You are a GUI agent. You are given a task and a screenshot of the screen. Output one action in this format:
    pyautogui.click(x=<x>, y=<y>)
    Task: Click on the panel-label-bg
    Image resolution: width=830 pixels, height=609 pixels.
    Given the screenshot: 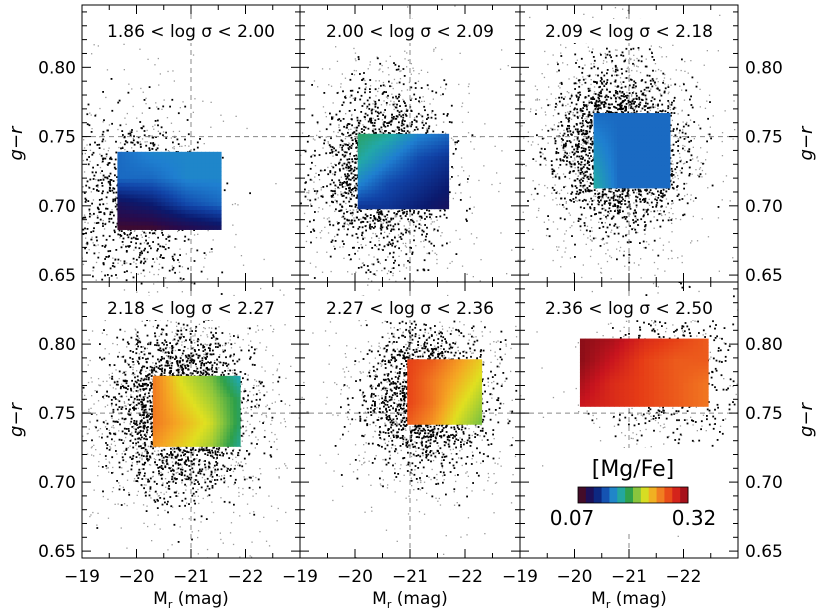 What is the action you would take?
    pyautogui.click(x=410, y=31)
    